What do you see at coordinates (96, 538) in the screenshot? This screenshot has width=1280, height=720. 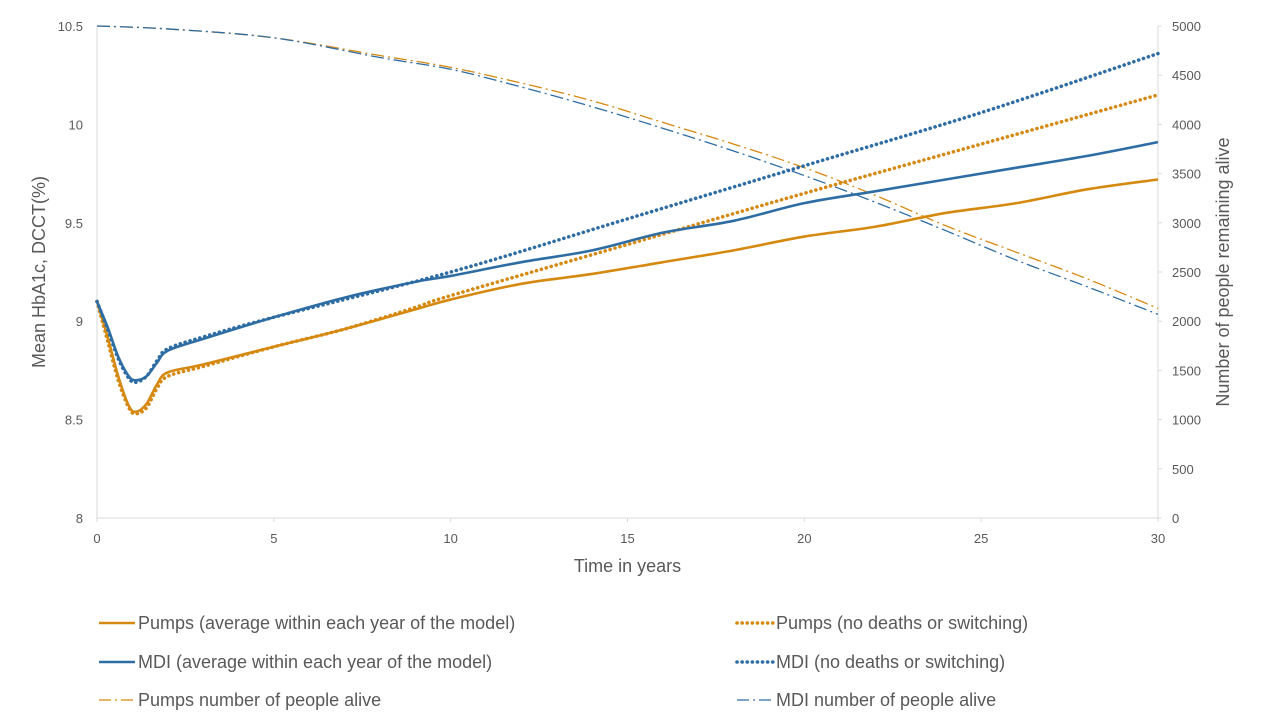 I see `x-tick-label: 0` at bounding box center [96, 538].